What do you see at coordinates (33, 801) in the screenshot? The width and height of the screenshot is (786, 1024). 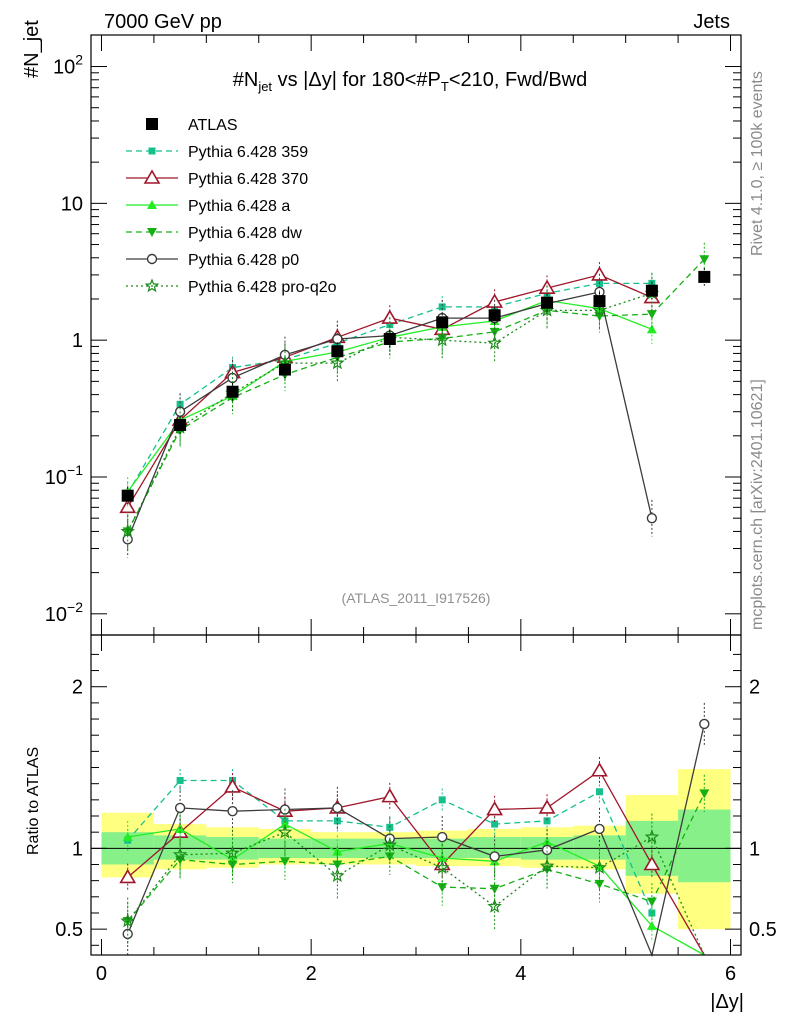 I see `ratio-y-label: Ratio to ATLAS` at bounding box center [33, 801].